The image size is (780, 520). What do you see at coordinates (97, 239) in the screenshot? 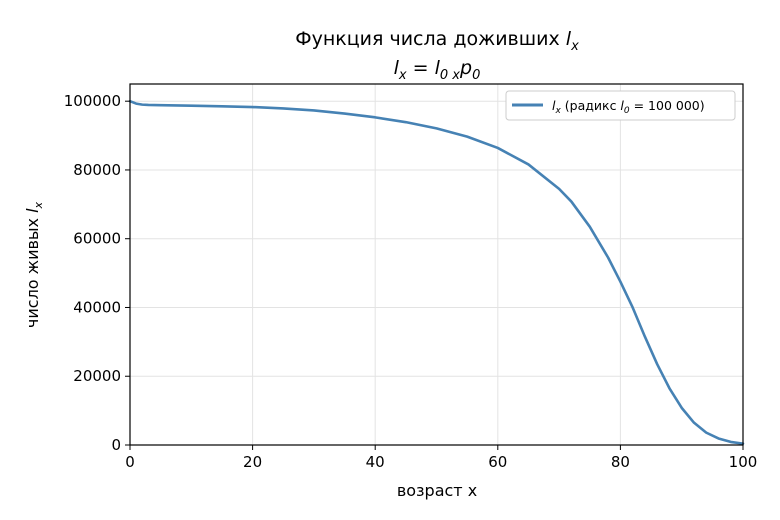
I see `y-tick-label: 60000` at bounding box center [97, 239].